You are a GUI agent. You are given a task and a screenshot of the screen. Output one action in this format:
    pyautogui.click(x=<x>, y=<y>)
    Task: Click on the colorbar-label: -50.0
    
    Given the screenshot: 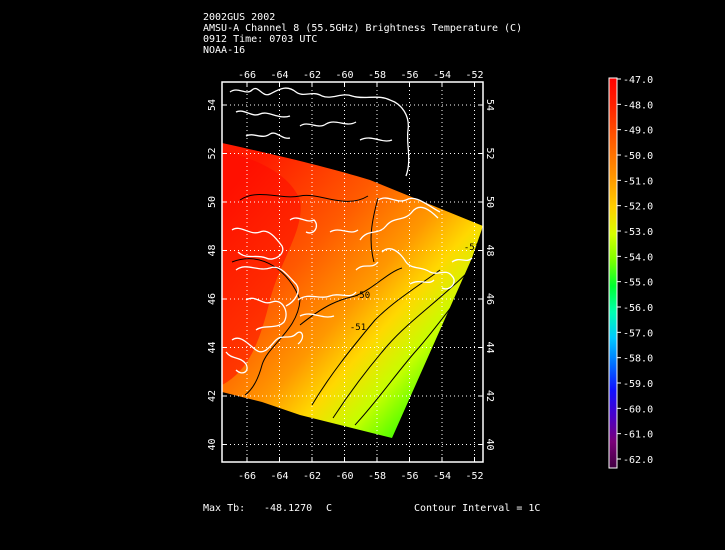 What is the action you would take?
    pyautogui.click(x=638, y=156)
    